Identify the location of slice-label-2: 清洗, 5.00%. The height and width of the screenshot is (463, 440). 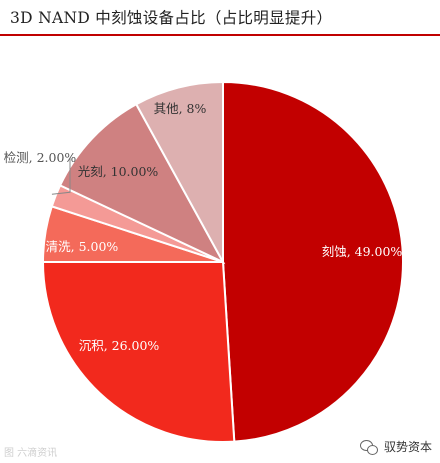
(82, 246).